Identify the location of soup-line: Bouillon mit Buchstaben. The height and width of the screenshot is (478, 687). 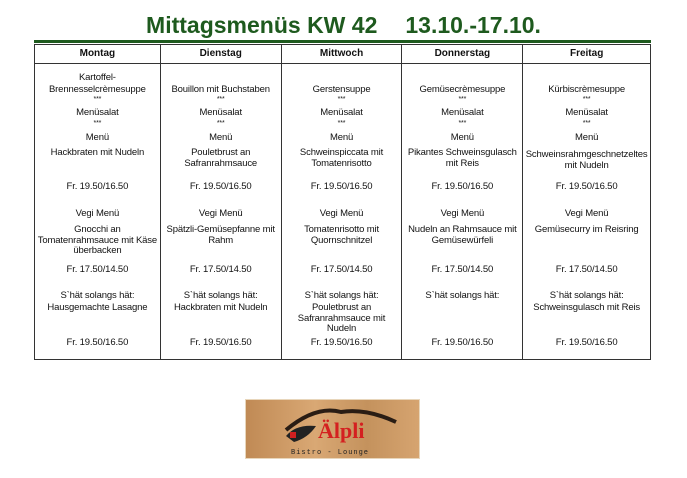
(220, 89).